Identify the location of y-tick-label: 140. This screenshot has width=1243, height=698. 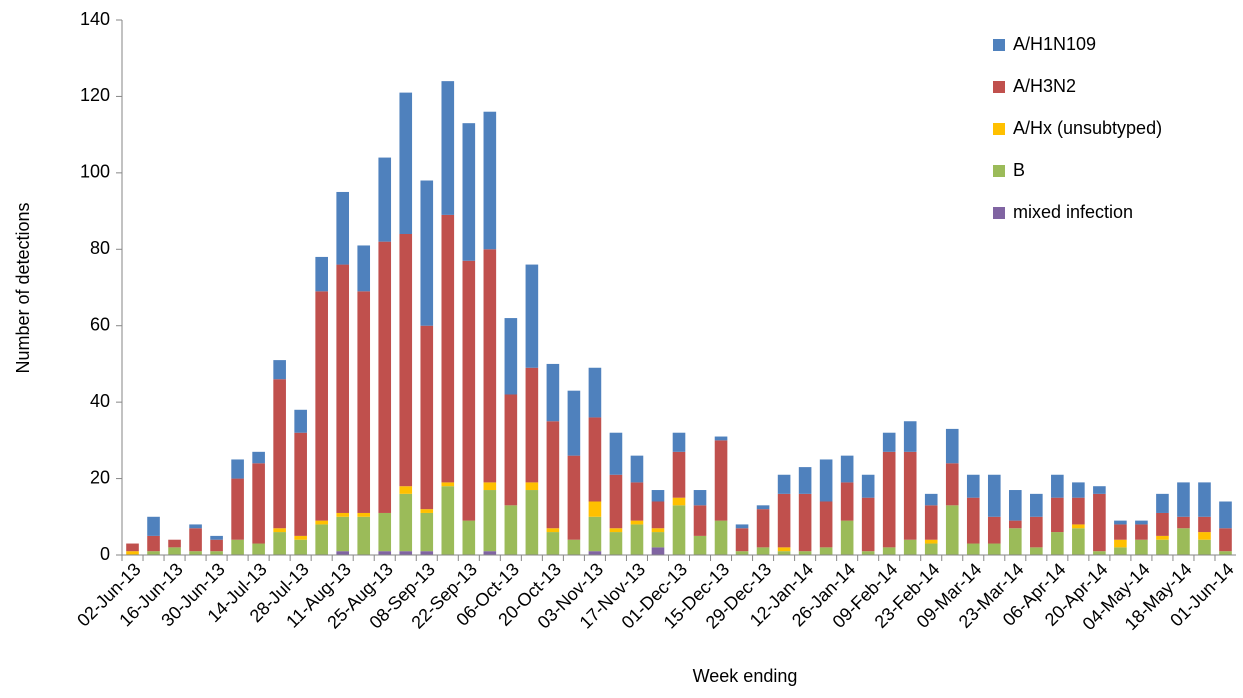
(95, 19).